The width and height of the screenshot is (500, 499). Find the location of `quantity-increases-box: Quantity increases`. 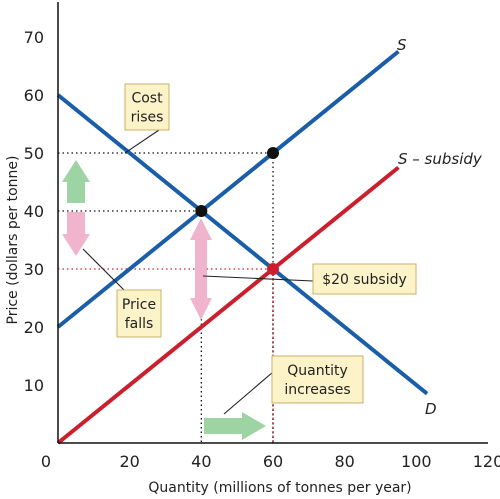

quantity-increases-box: Quantity increases is located at coordinates (317, 379).